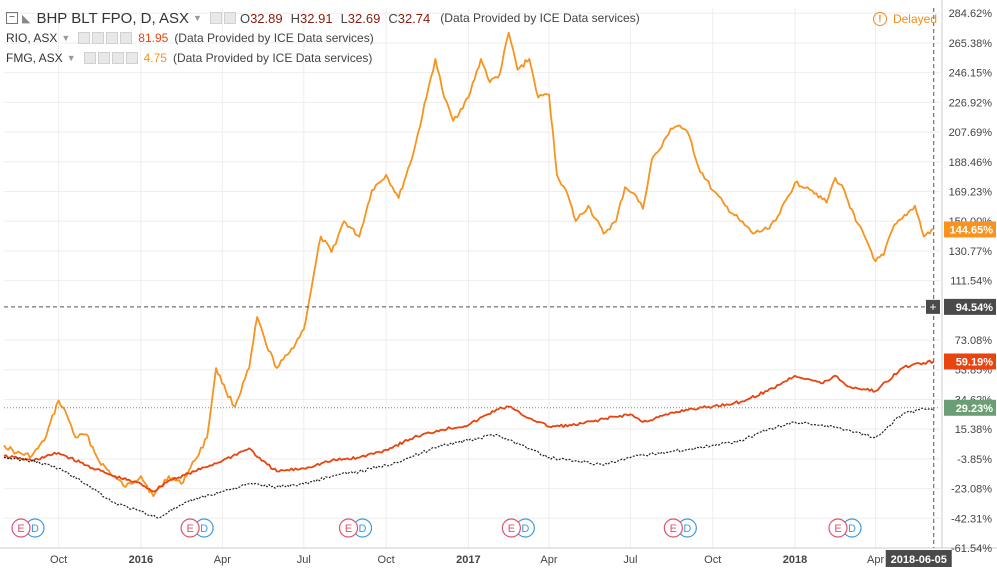 This screenshot has width=997, height=569. I want to click on crosshair-plus-button, so click(933, 306).